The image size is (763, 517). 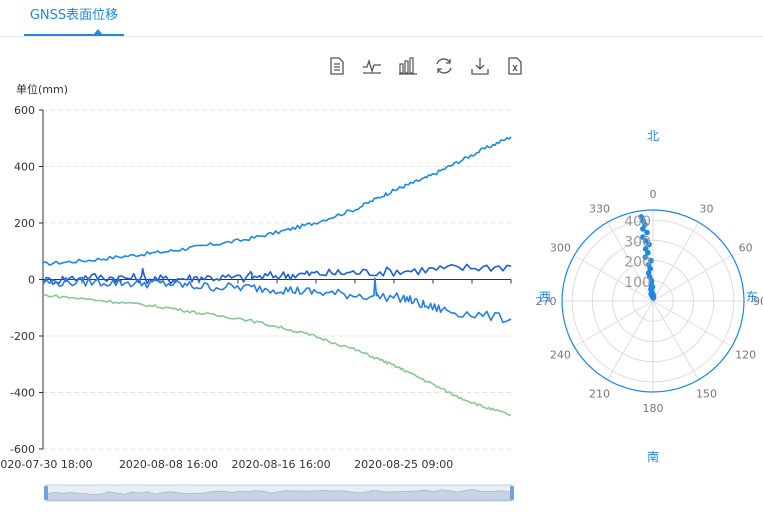 What do you see at coordinates (560, 355) in the screenshot?
I see `polar-angle-label: 240` at bounding box center [560, 355].